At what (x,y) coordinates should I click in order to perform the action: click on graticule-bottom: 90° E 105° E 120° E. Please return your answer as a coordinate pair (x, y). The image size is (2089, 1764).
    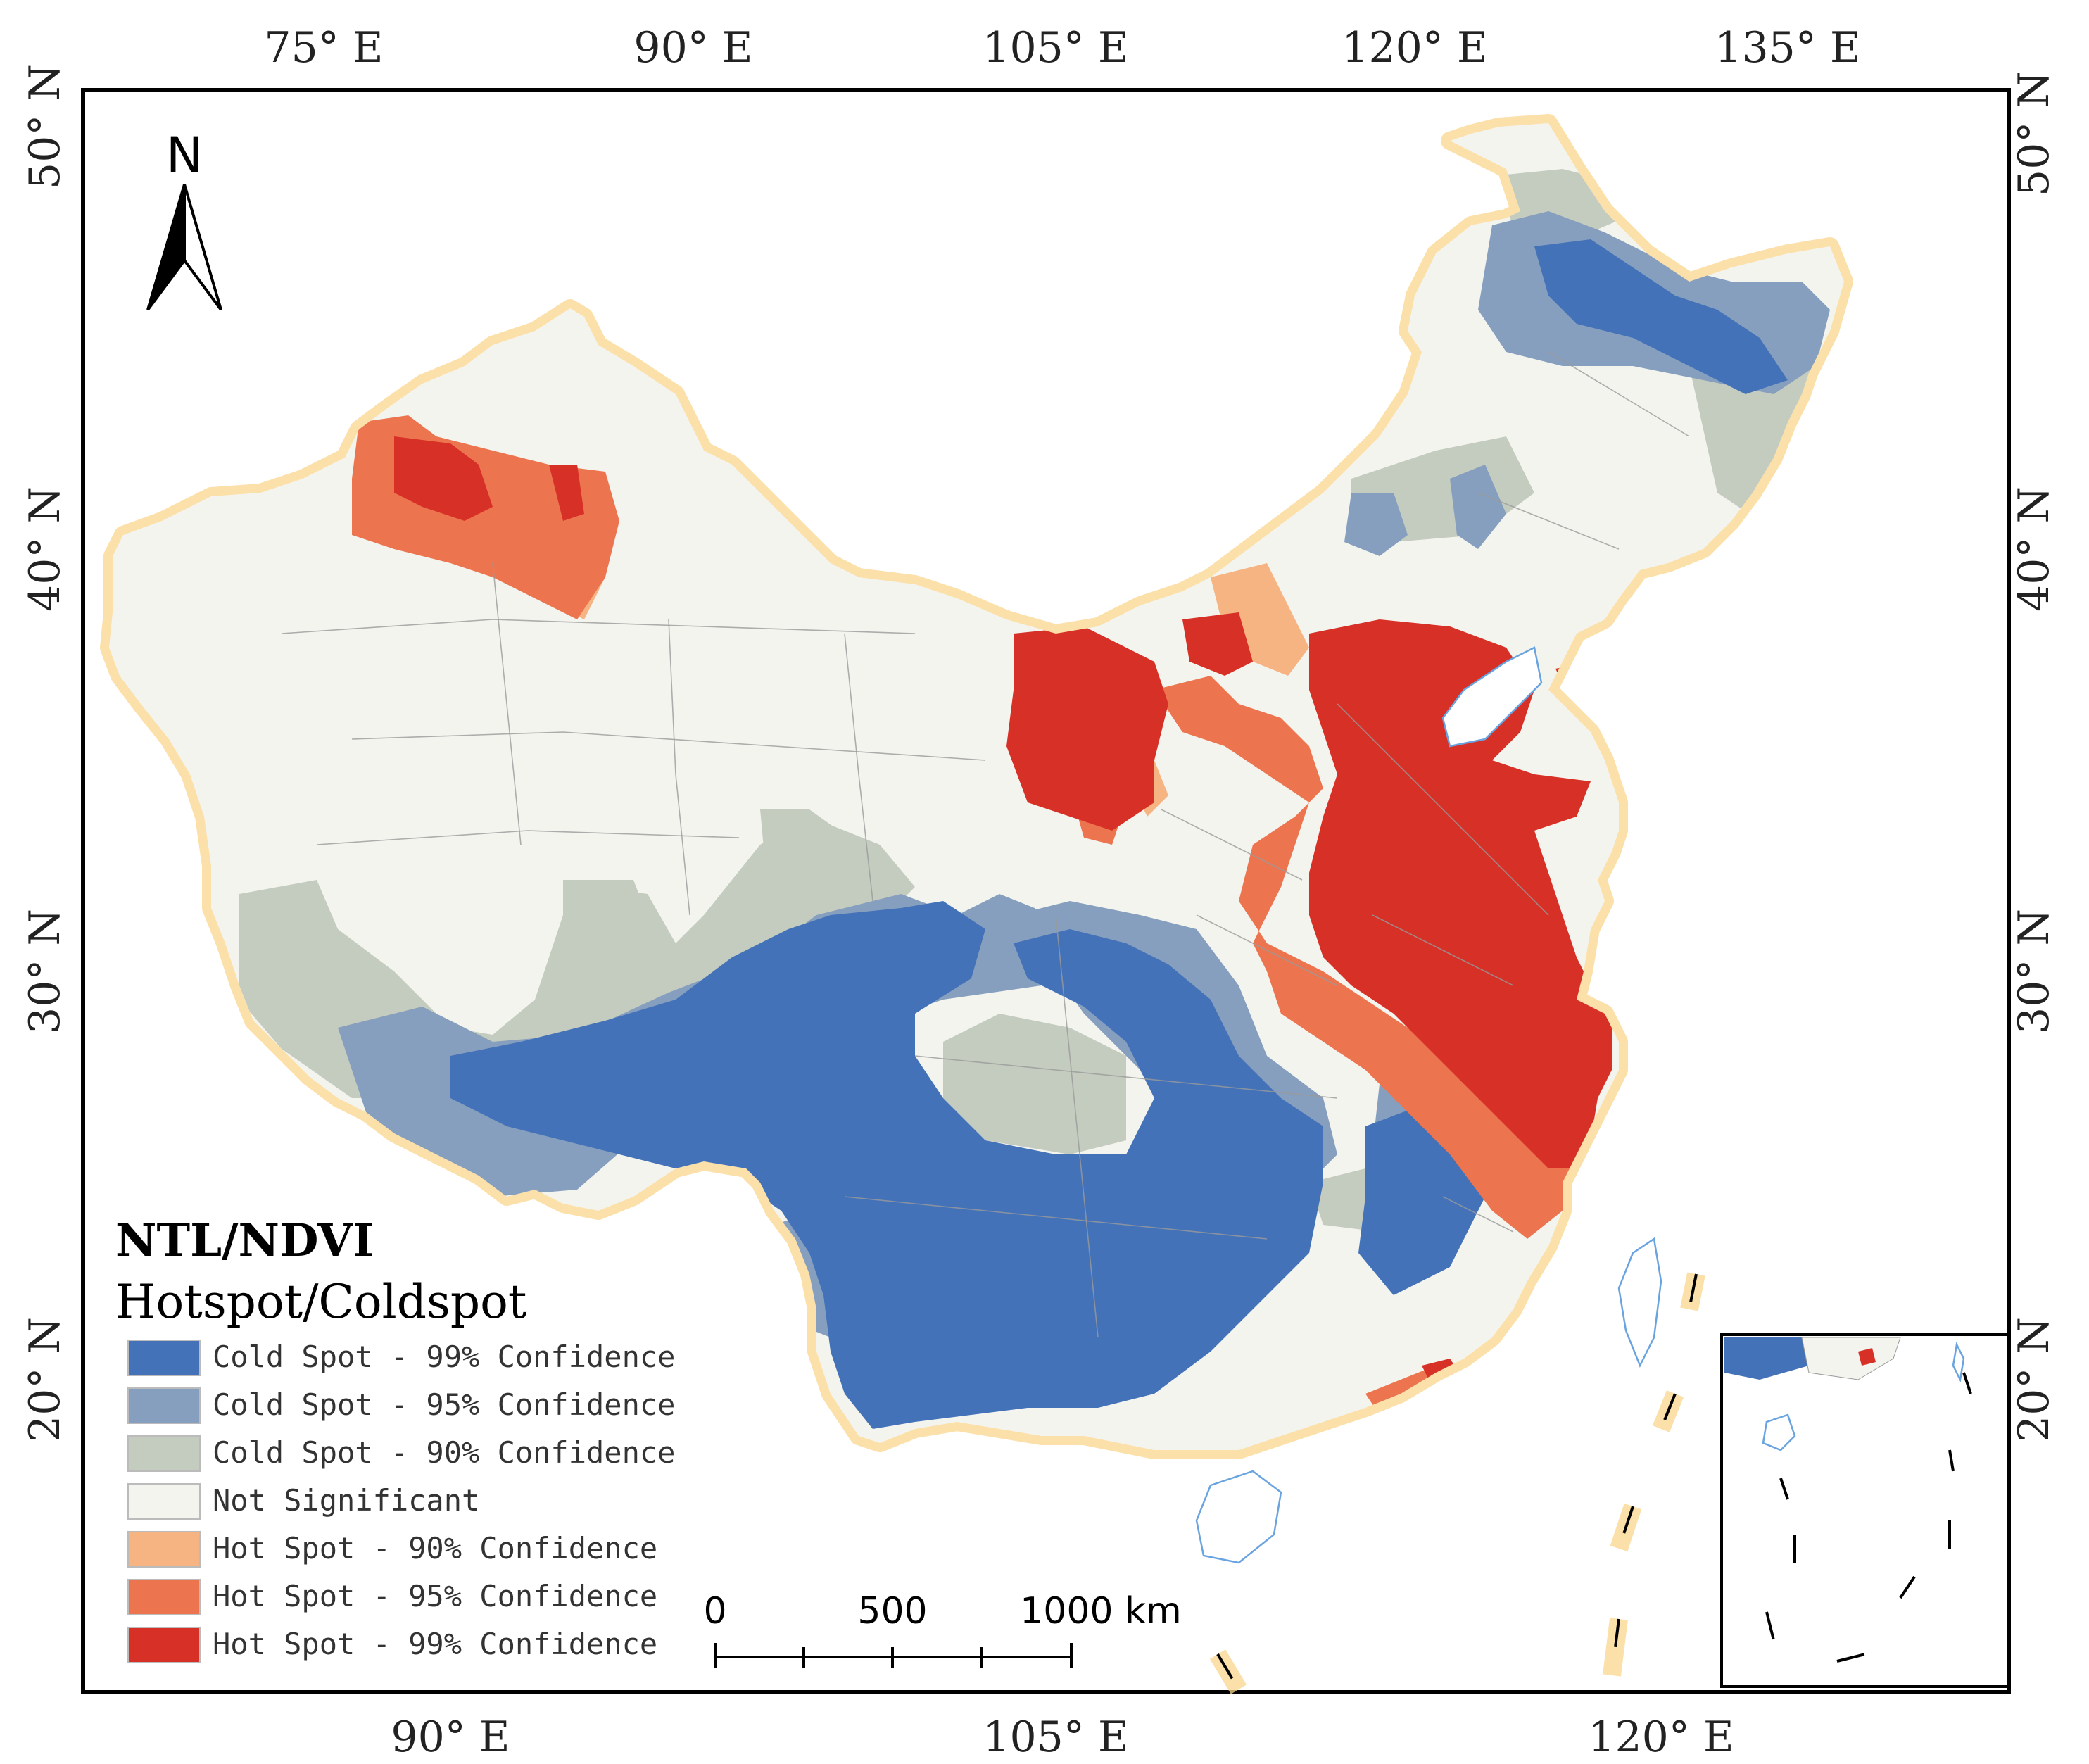
    Looking at the image, I should click on (1062, 1738).